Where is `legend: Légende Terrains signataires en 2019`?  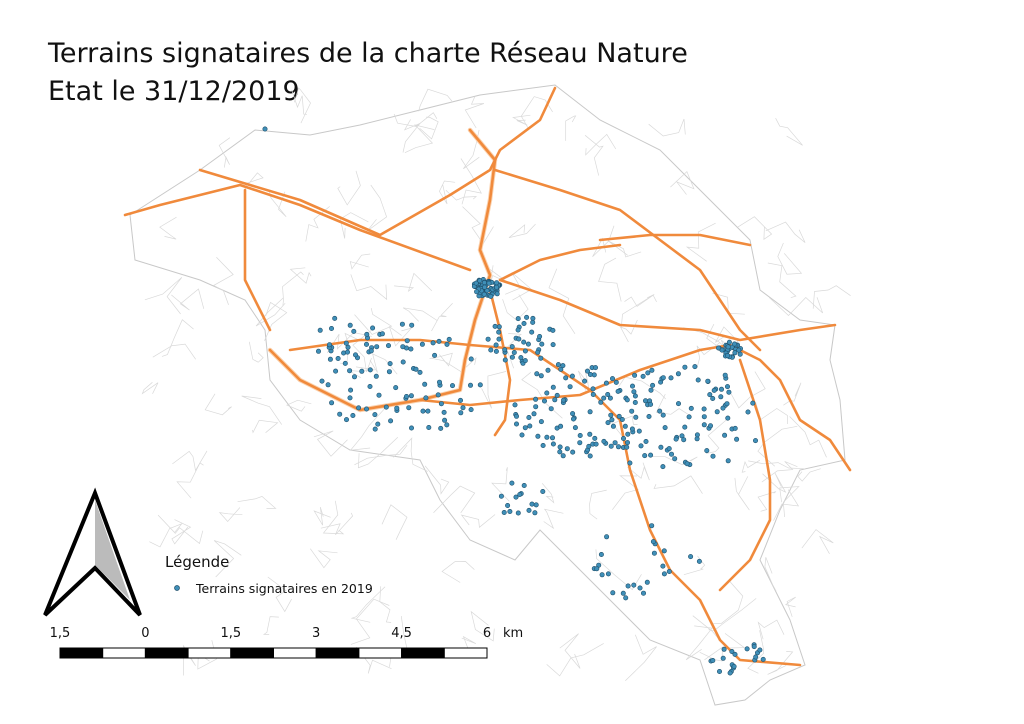
legend: Légende Terrains signataires en 2019 is located at coordinates (269, 574).